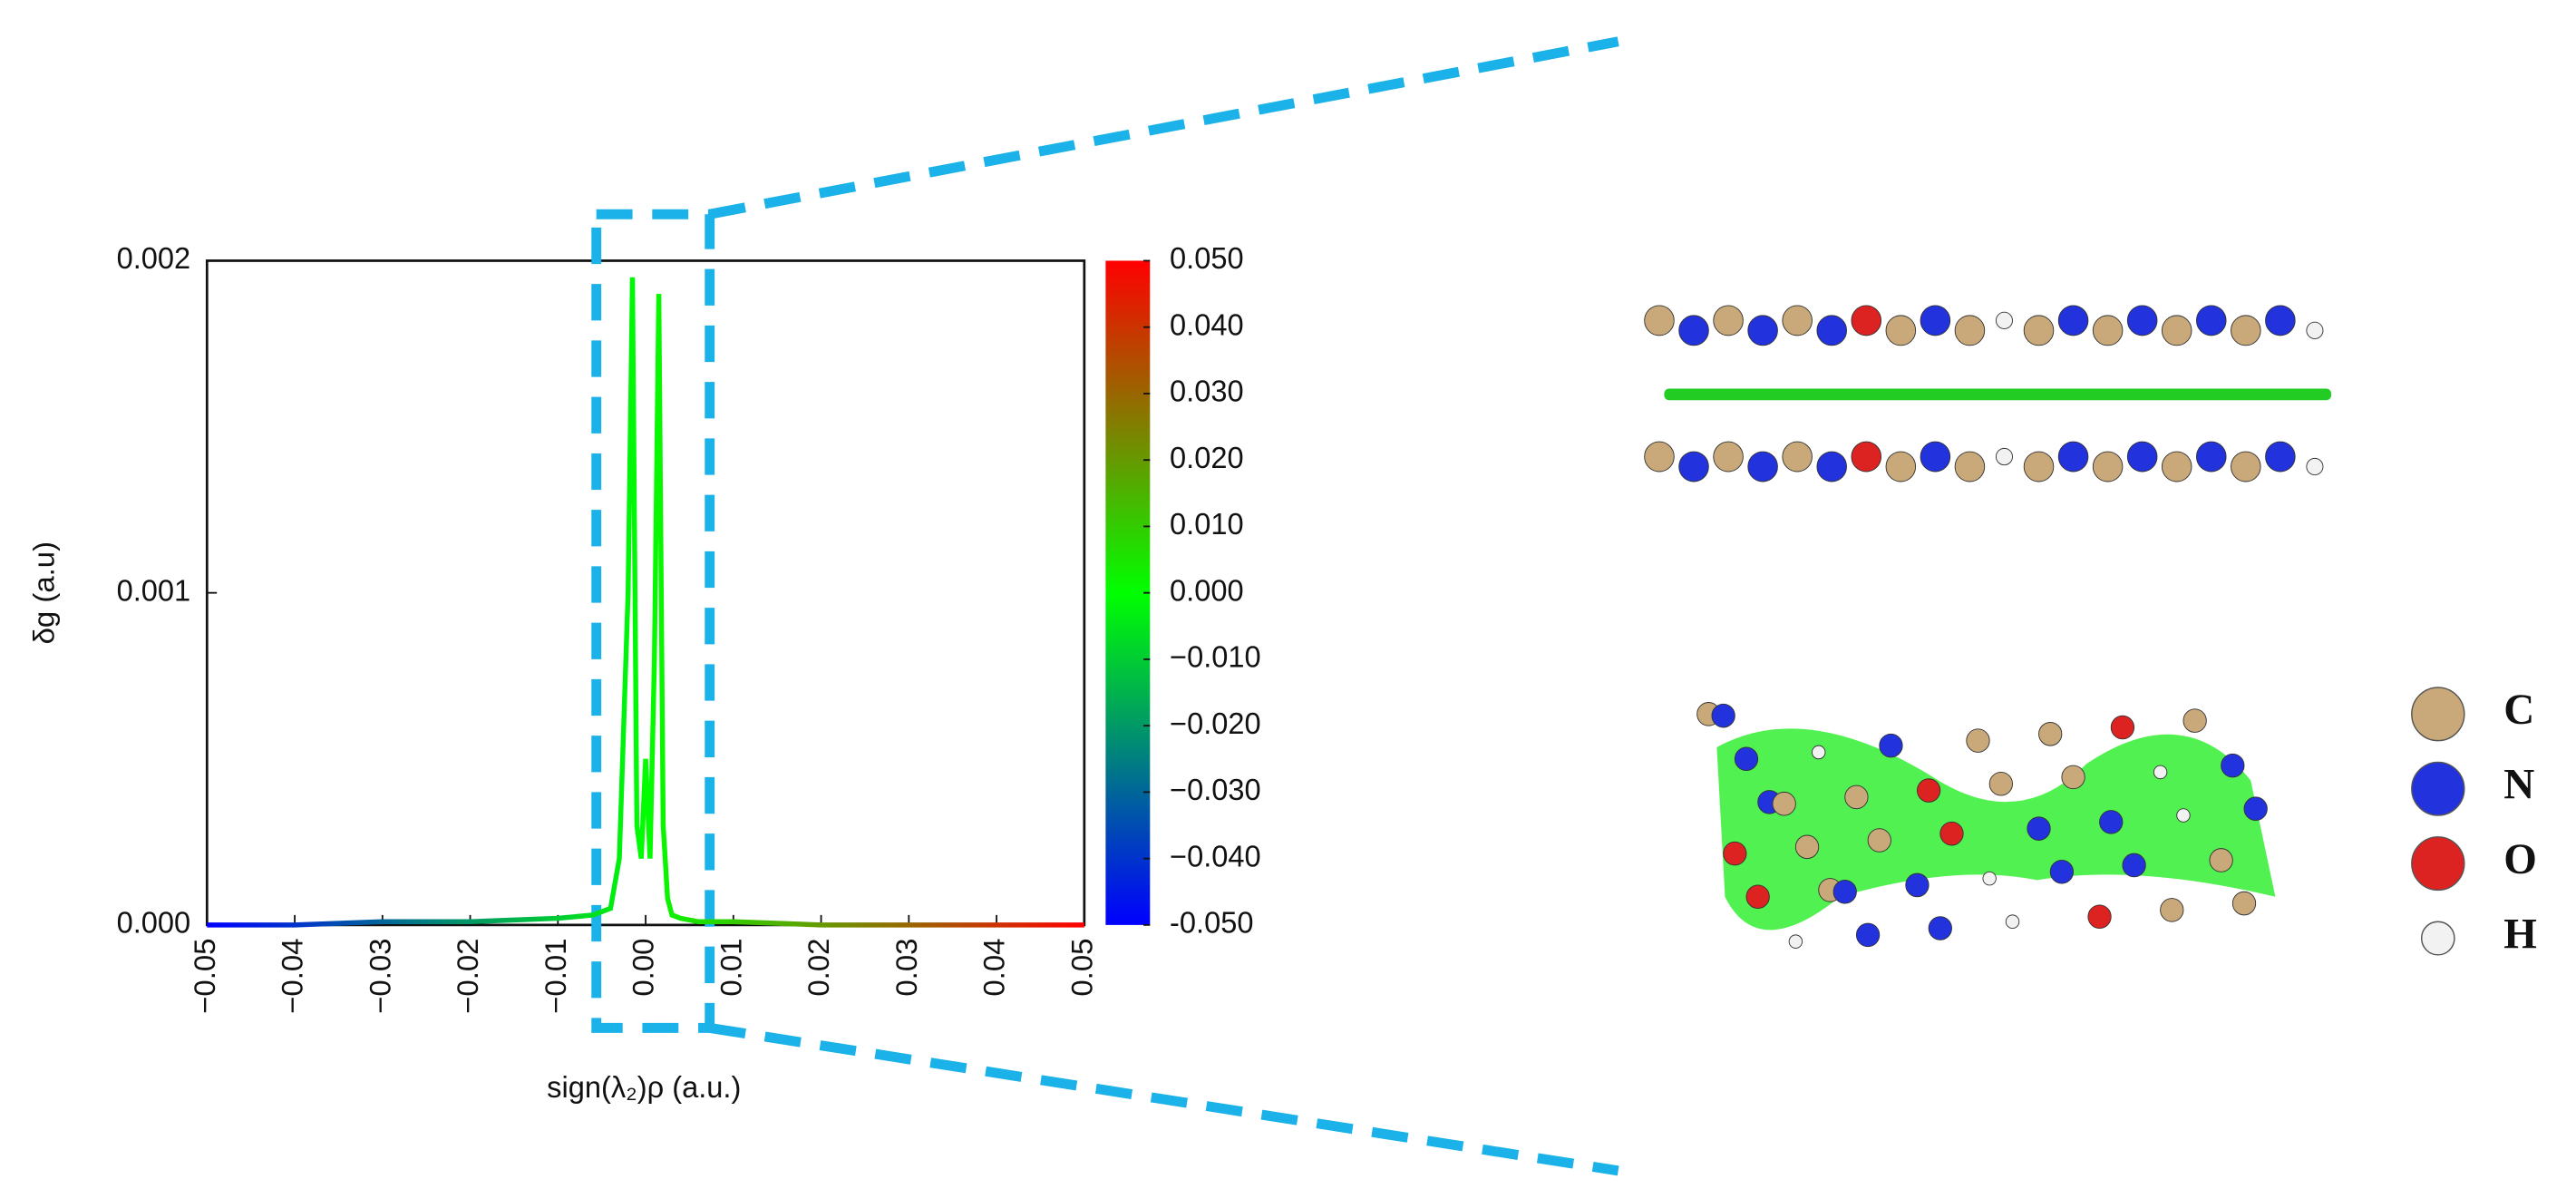  I want to click on x-tick-label: 0.02, so click(818, 968).